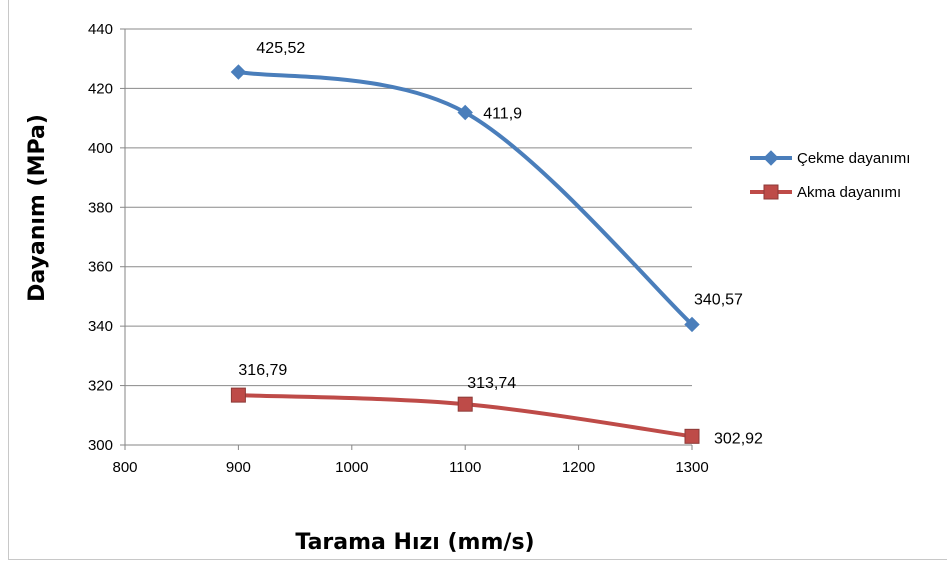 The height and width of the screenshot is (562, 947). What do you see at coordinates (100, 29) in the screenshot?
I see `y-tick-label: 440` at bounding box center [100, 29].